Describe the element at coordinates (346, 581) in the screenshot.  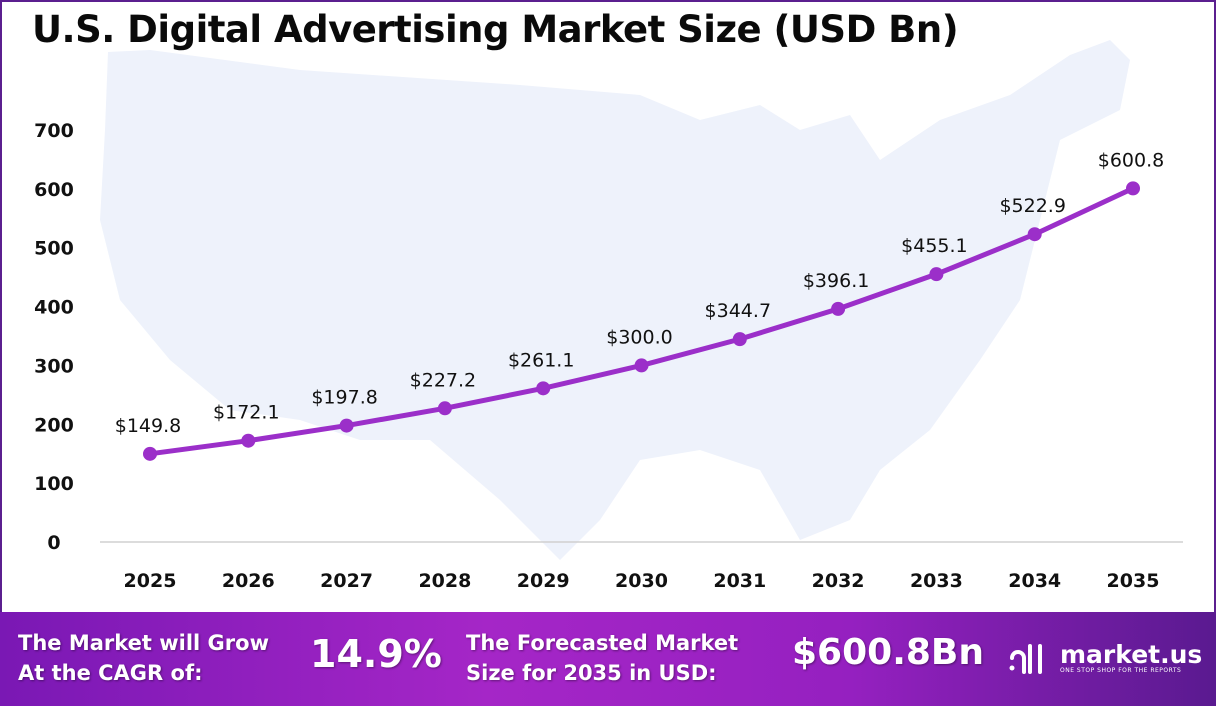
I see `x-tick-label: 2027` at that location.